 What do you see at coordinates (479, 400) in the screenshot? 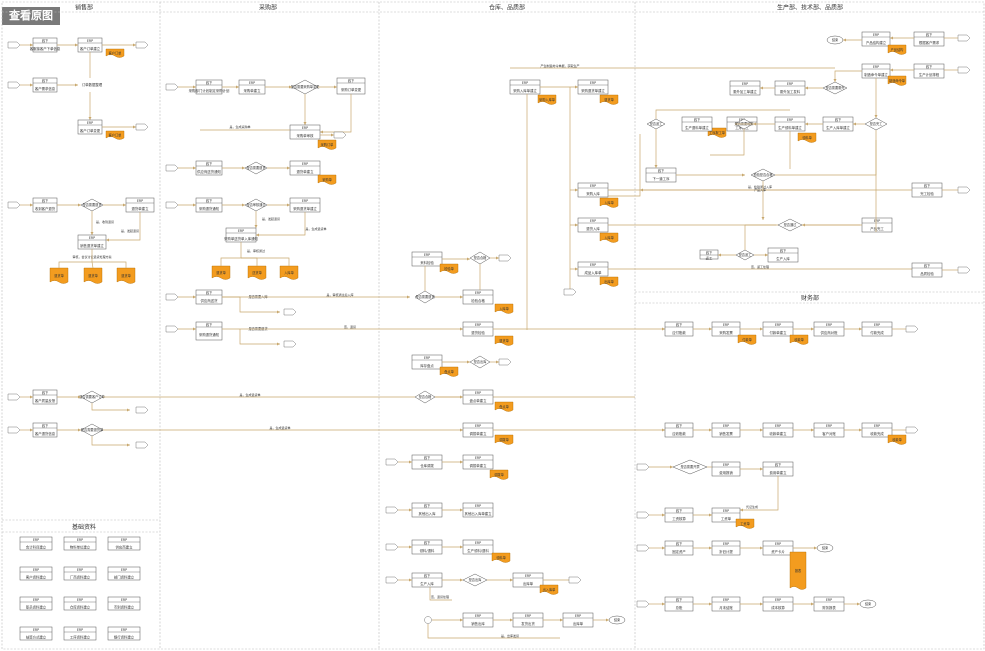
I see `process-box-label: 盘点单建立` at bounding box center [479, 400].